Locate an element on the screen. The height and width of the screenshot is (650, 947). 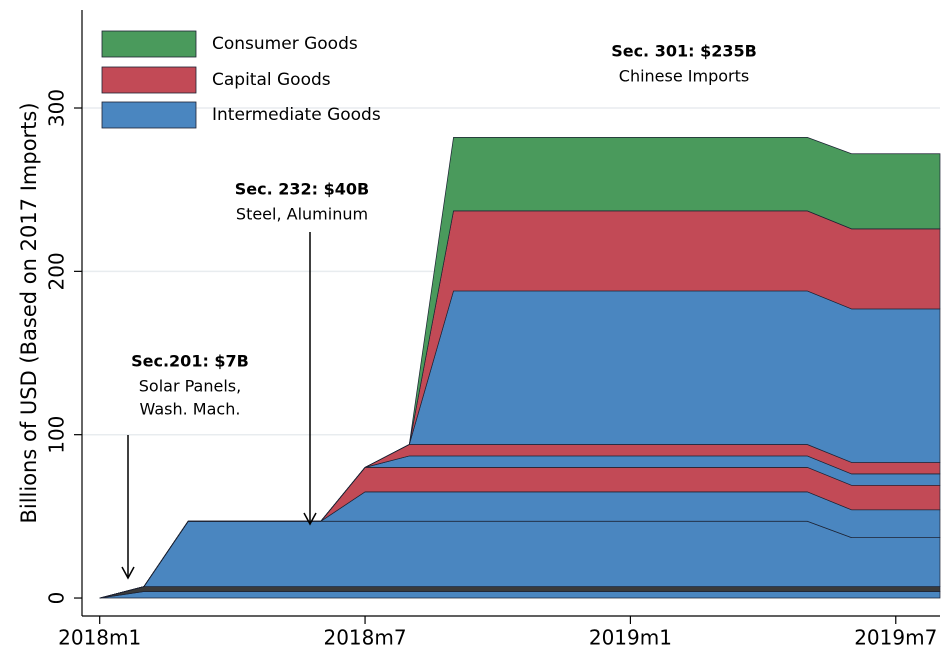
y-tick-label: 200 is located at coordinates (57, 271).